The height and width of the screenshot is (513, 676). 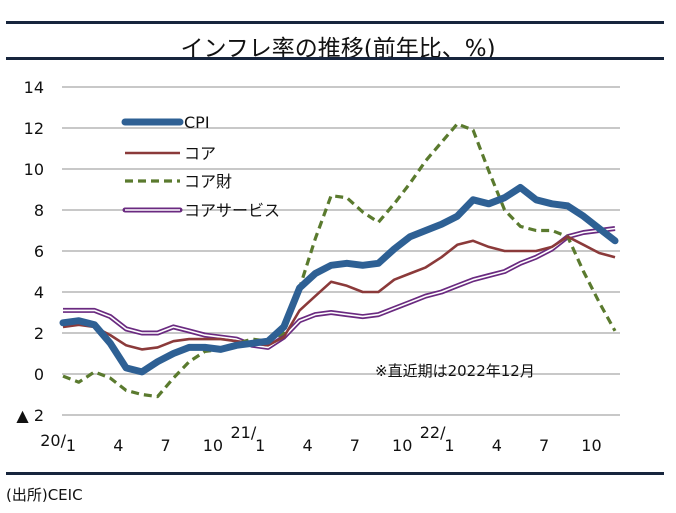 What do you see at coordinates (34, 87) in the screenshot?
I see `y-tick-label: 14` at bounding box center [34, 87].